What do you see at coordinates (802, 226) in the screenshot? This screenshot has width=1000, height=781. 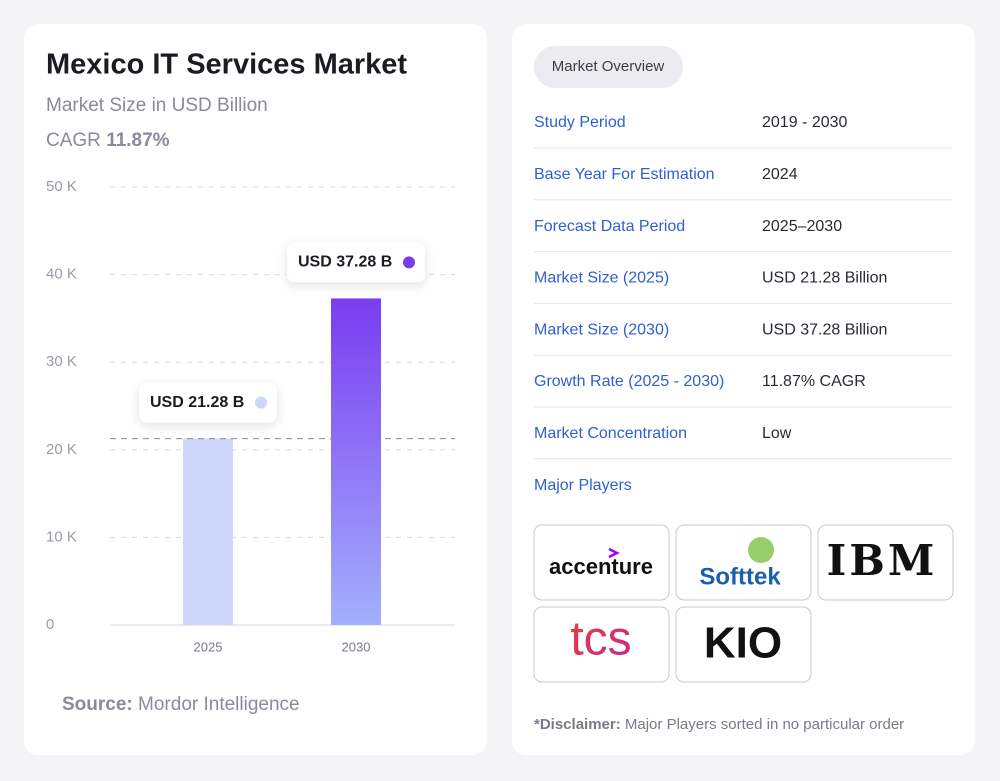 I see `overview-value: 2025–2030` at bounding box center [802, 226].